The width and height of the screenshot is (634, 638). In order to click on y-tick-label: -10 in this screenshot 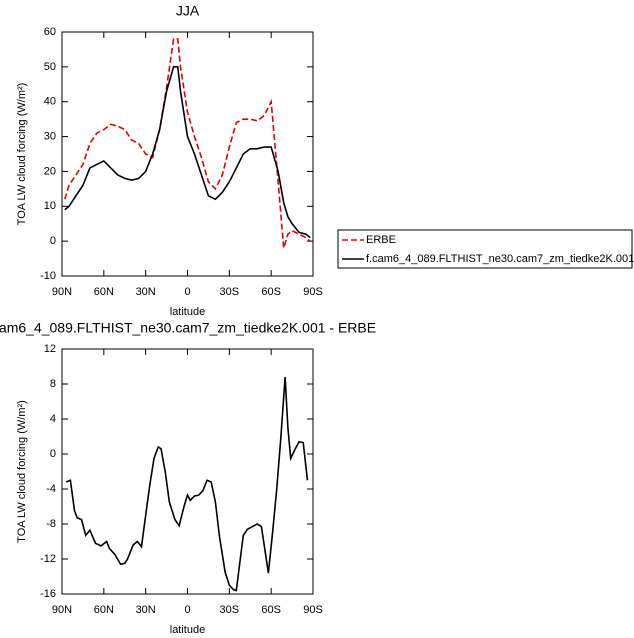, I will do `click(48, 276)`.